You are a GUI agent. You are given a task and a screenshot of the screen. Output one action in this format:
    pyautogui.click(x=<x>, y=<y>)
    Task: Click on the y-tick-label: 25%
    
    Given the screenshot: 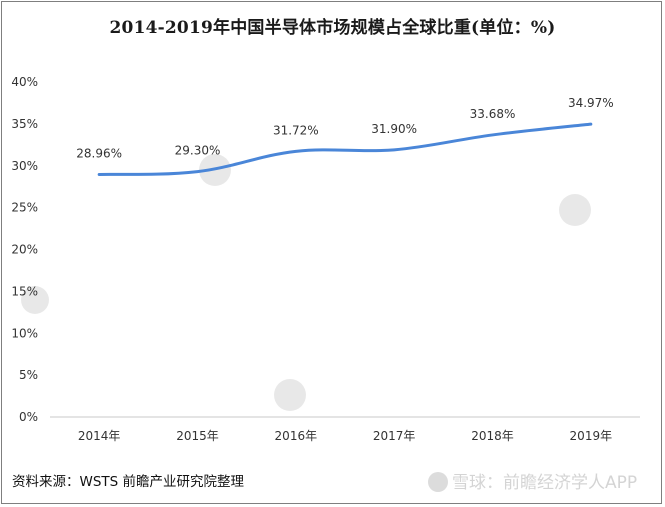 What is the action you would take?
    pyautogui.click(x=24, y=208)
    